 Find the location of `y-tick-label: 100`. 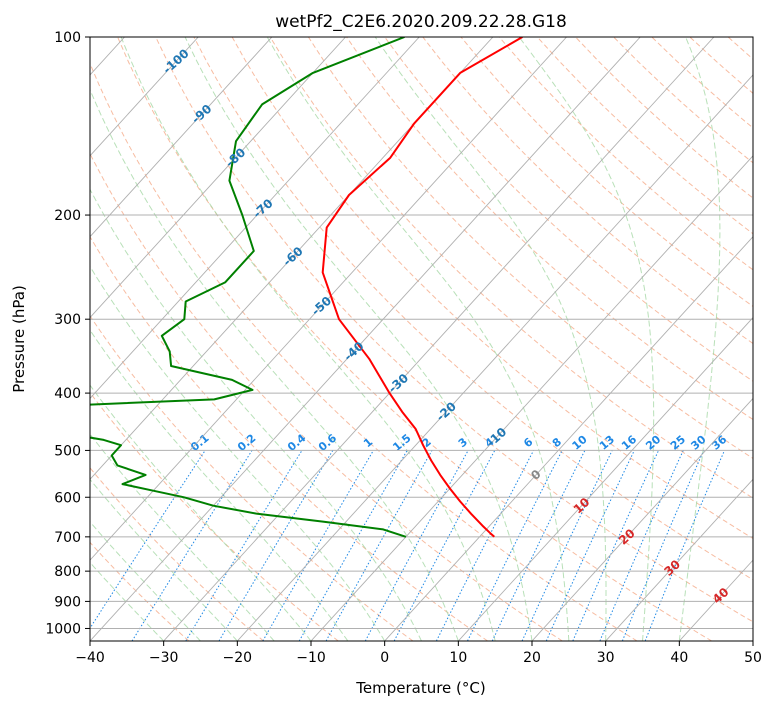

y-tick-label: 100 is located at coordinates (67, 38).